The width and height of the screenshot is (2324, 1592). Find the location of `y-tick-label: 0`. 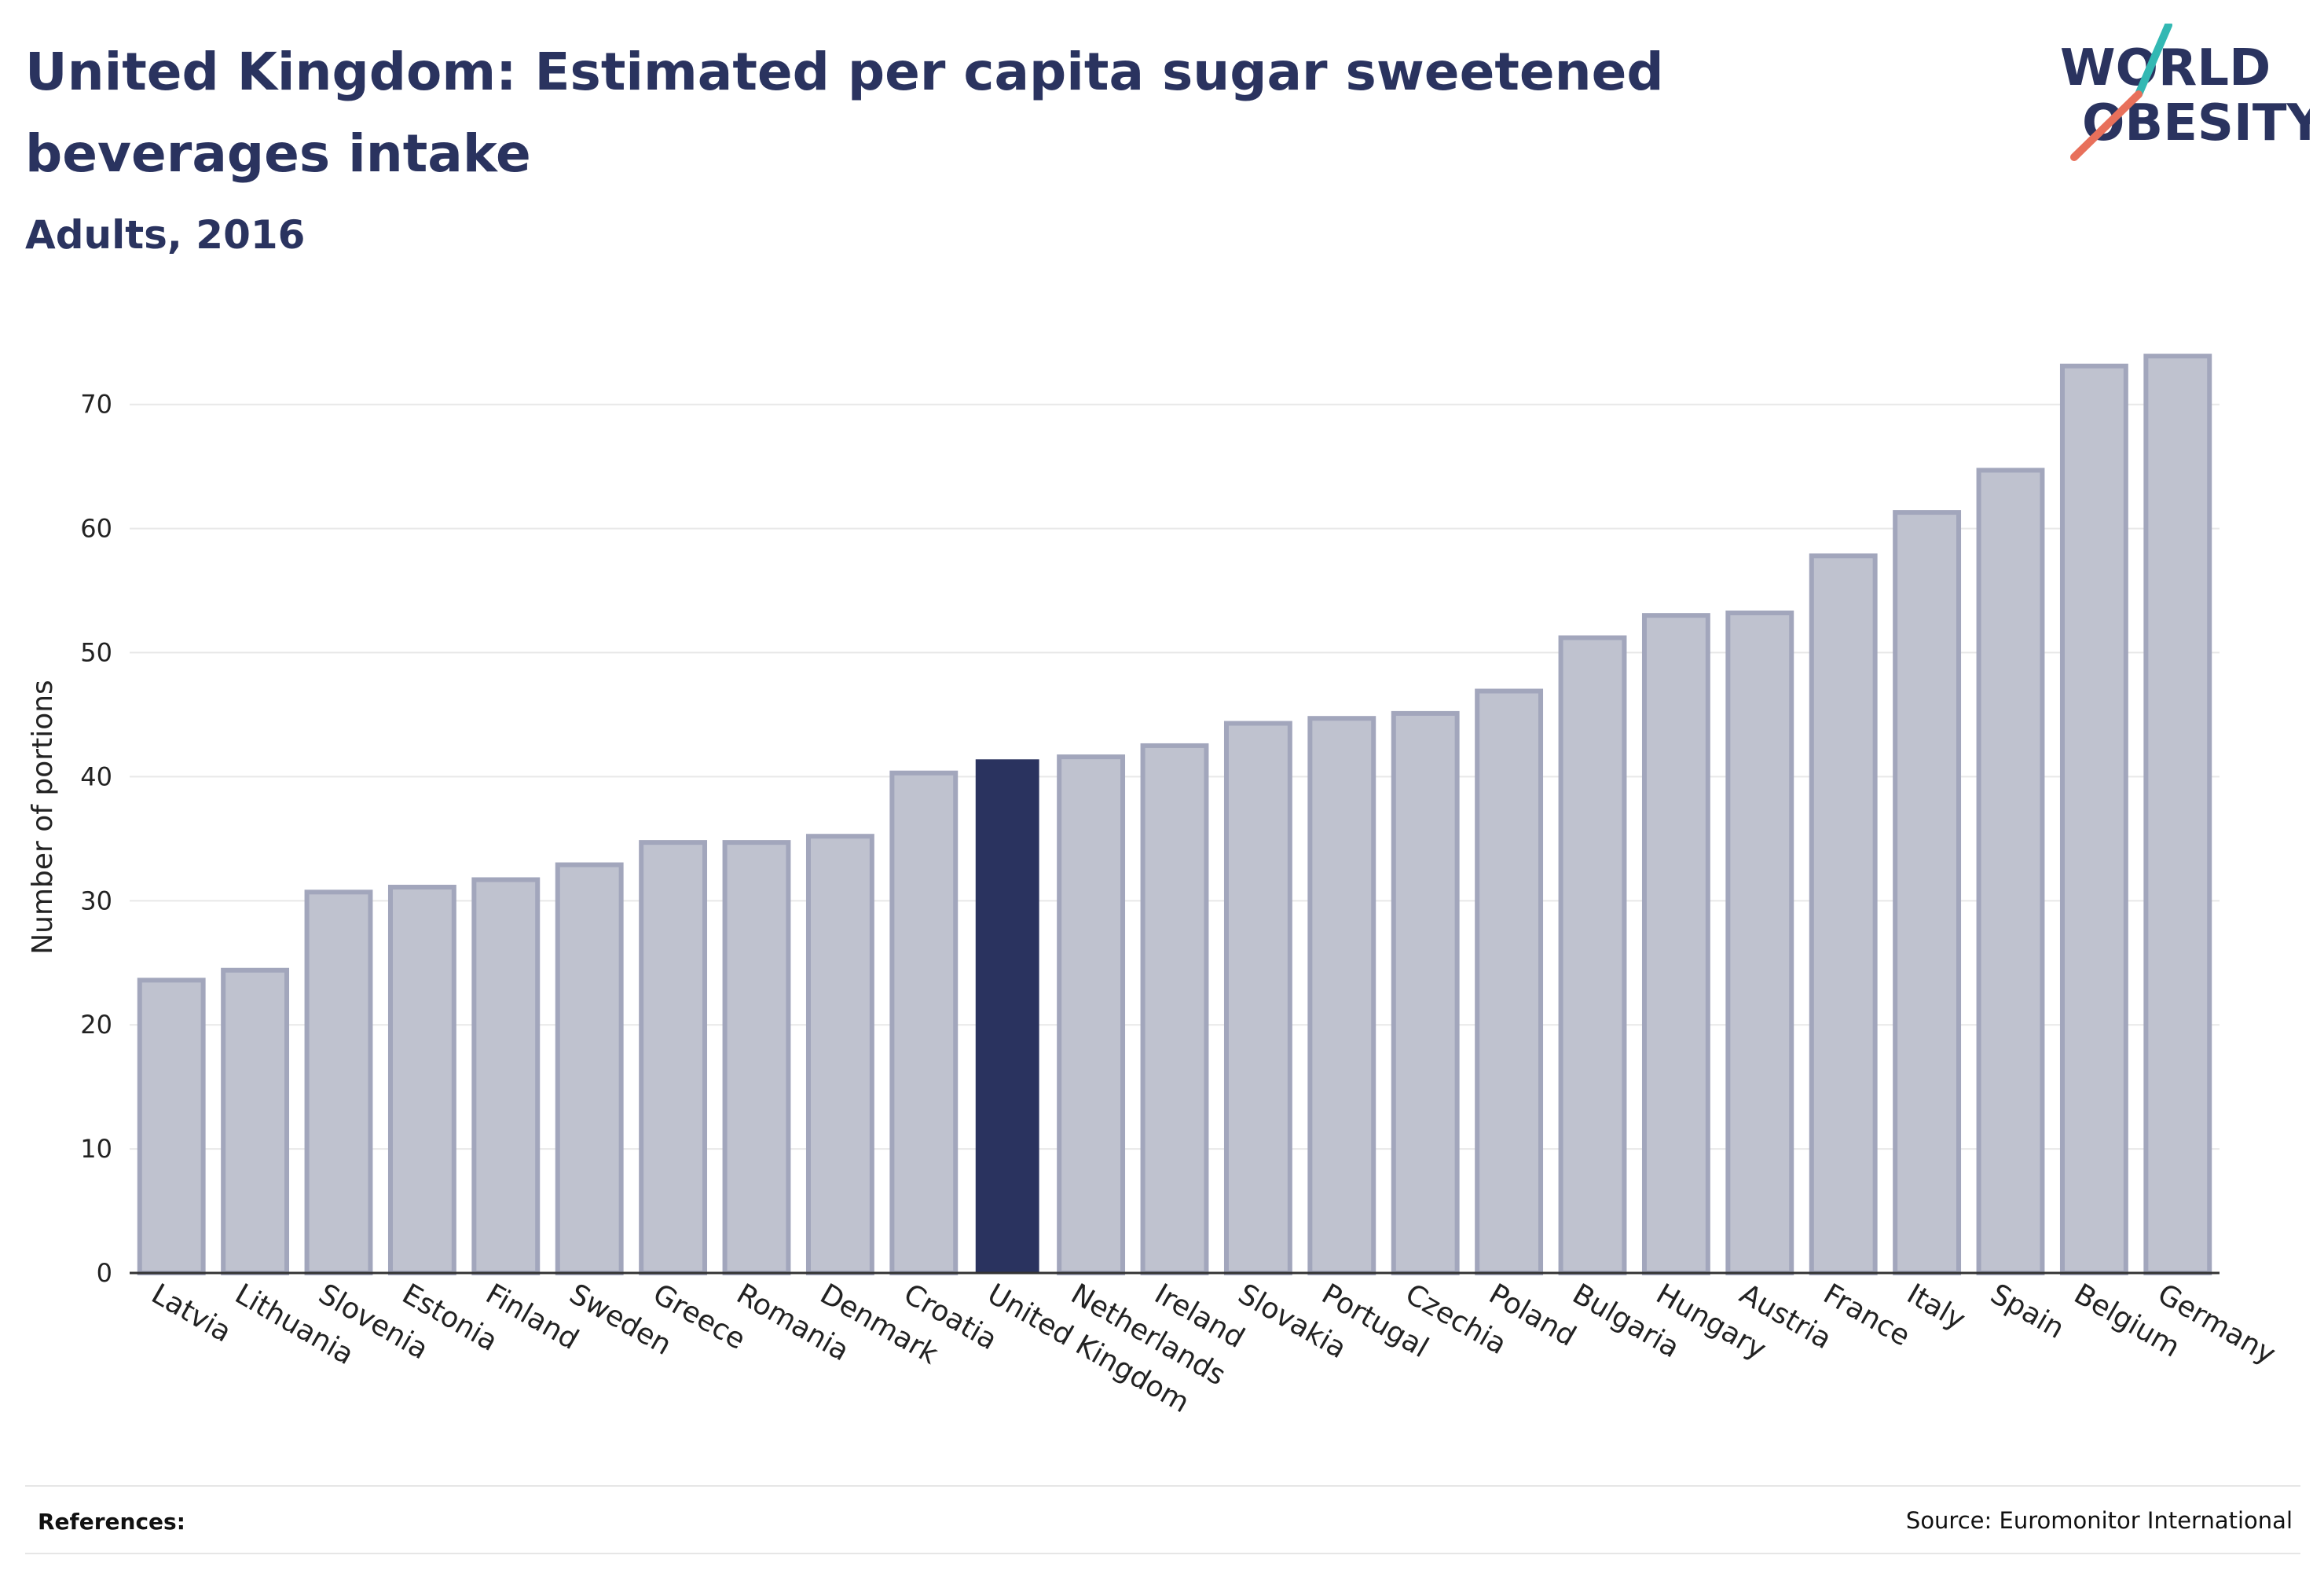

y-tick-label: 0 is located at coordinates (104, 1273).